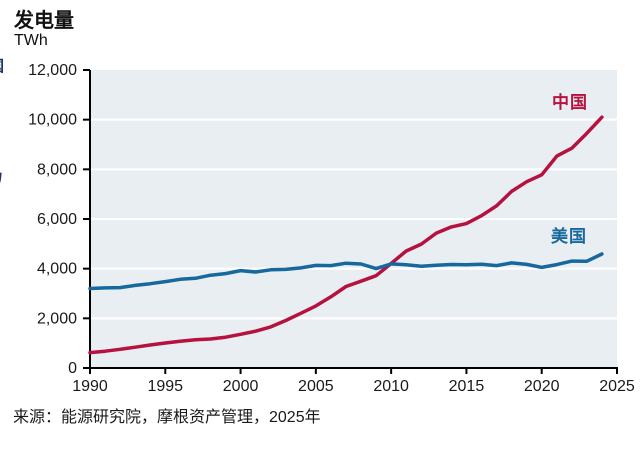 This screenshot has width=642, height=452. Describe the element at coordinates (542, 386) in the screenshot. I see `x-tick-label: 2020` at that location.